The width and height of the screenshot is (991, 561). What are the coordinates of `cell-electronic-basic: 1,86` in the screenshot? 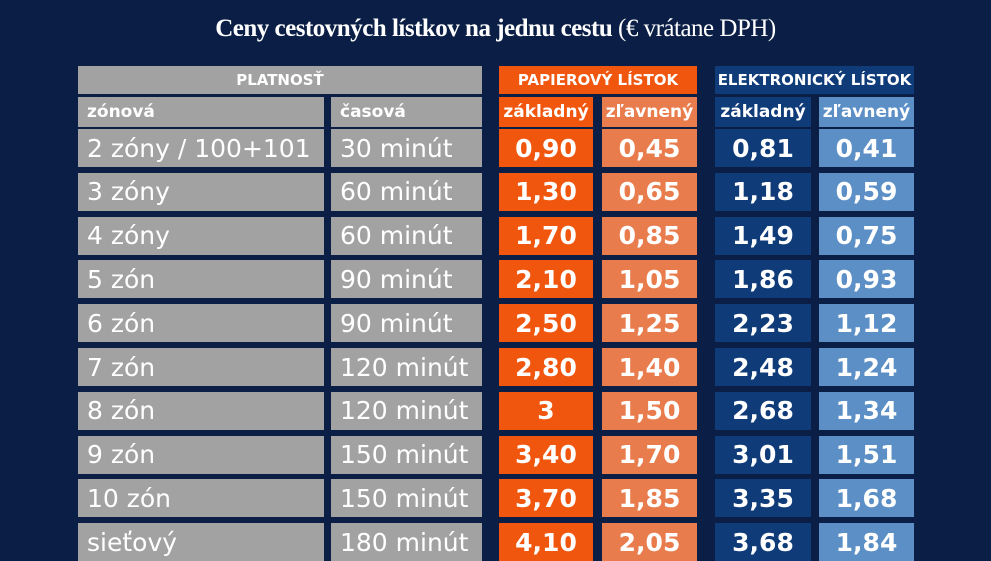 It's located at (763, 279).